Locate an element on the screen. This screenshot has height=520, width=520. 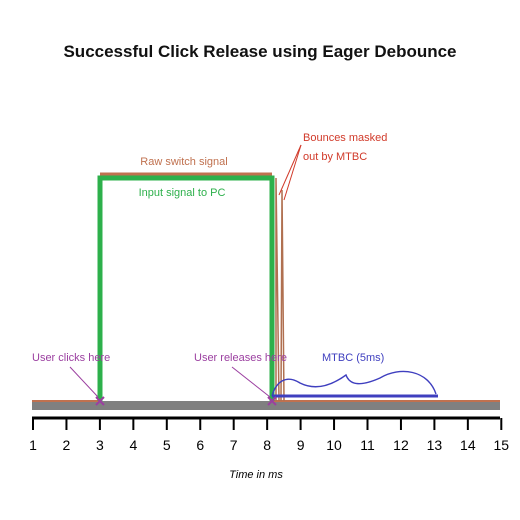
release-label: User releases here is located at coordinates (240, 358).